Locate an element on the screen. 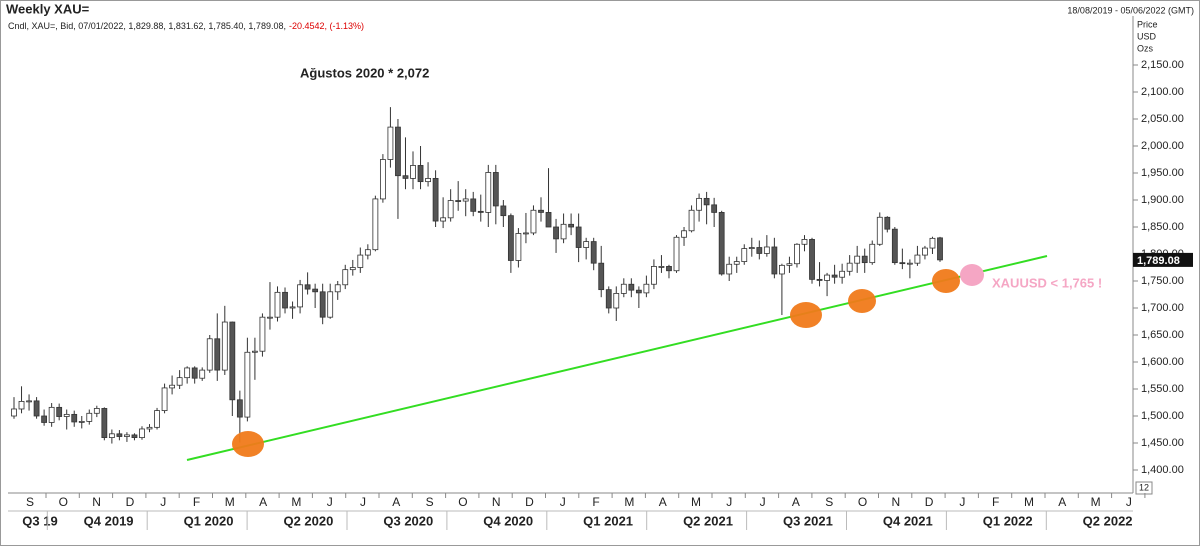  y-tick-label: 1,950.00 is located at coordinates (1162, 173).